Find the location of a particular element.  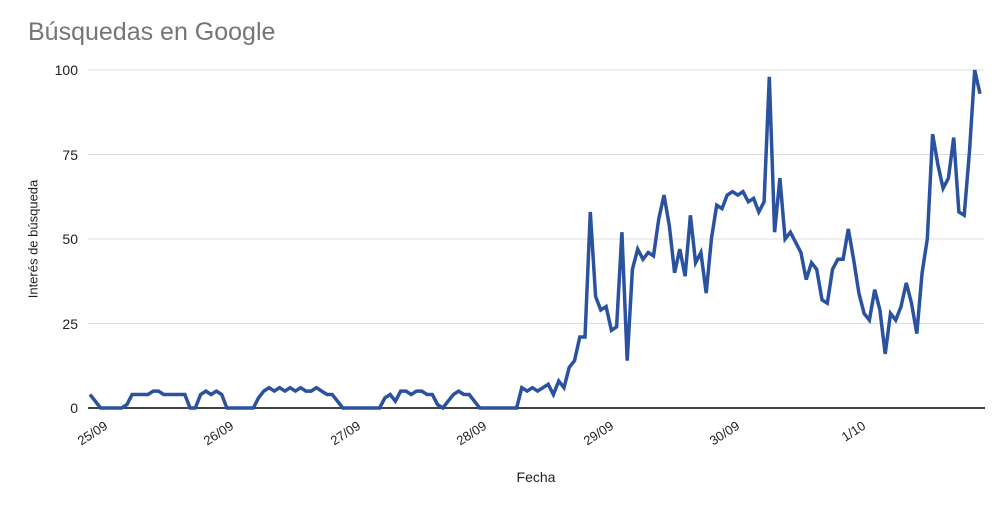

y-tick-label: 0 is located at coordinates (74, 408).